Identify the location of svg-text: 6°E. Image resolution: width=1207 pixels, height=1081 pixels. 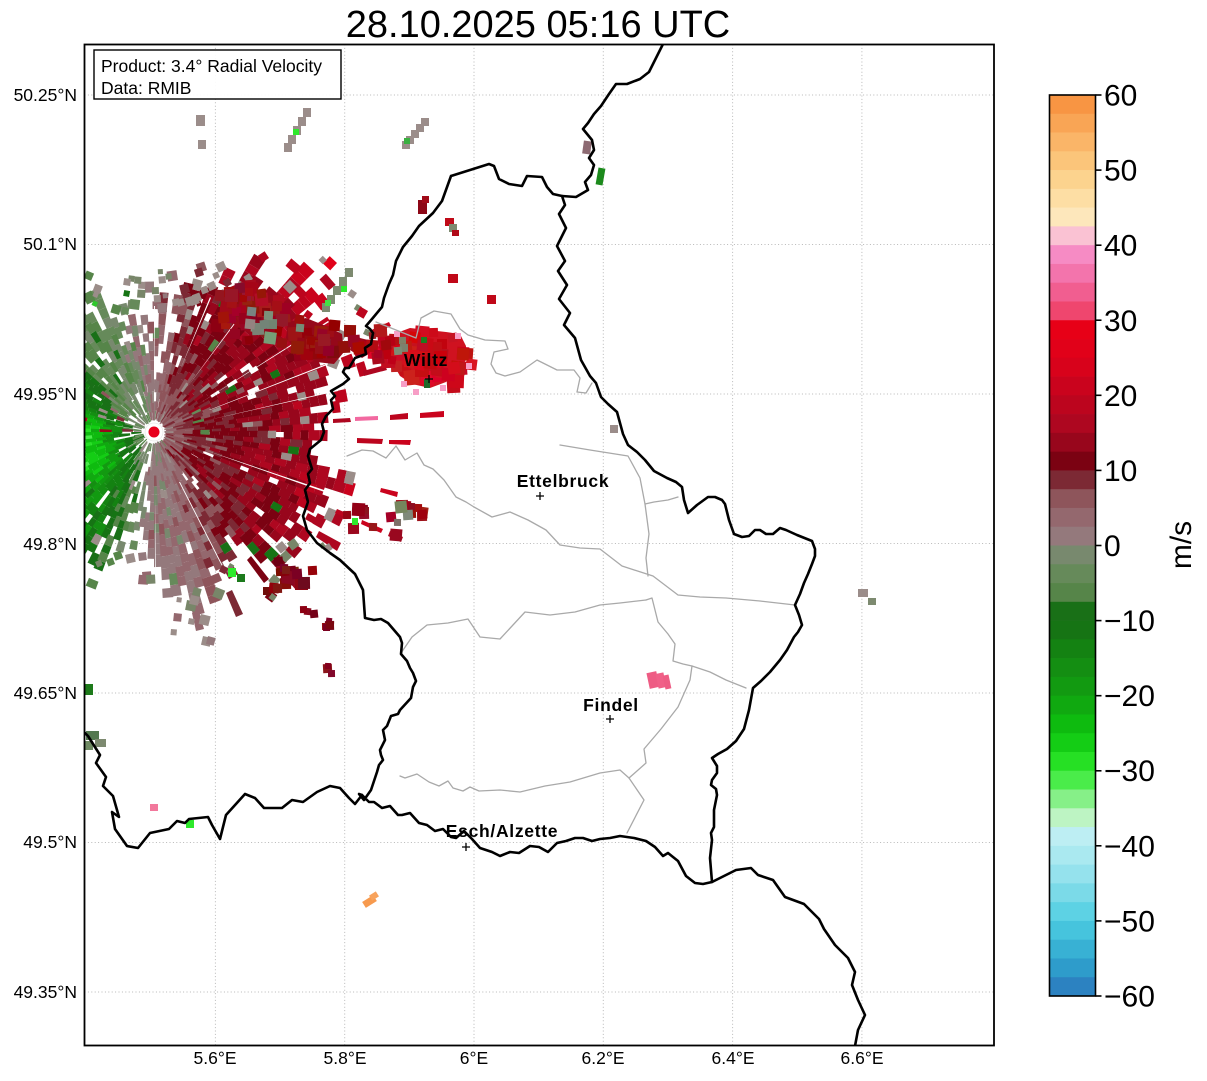
(474, 1058).